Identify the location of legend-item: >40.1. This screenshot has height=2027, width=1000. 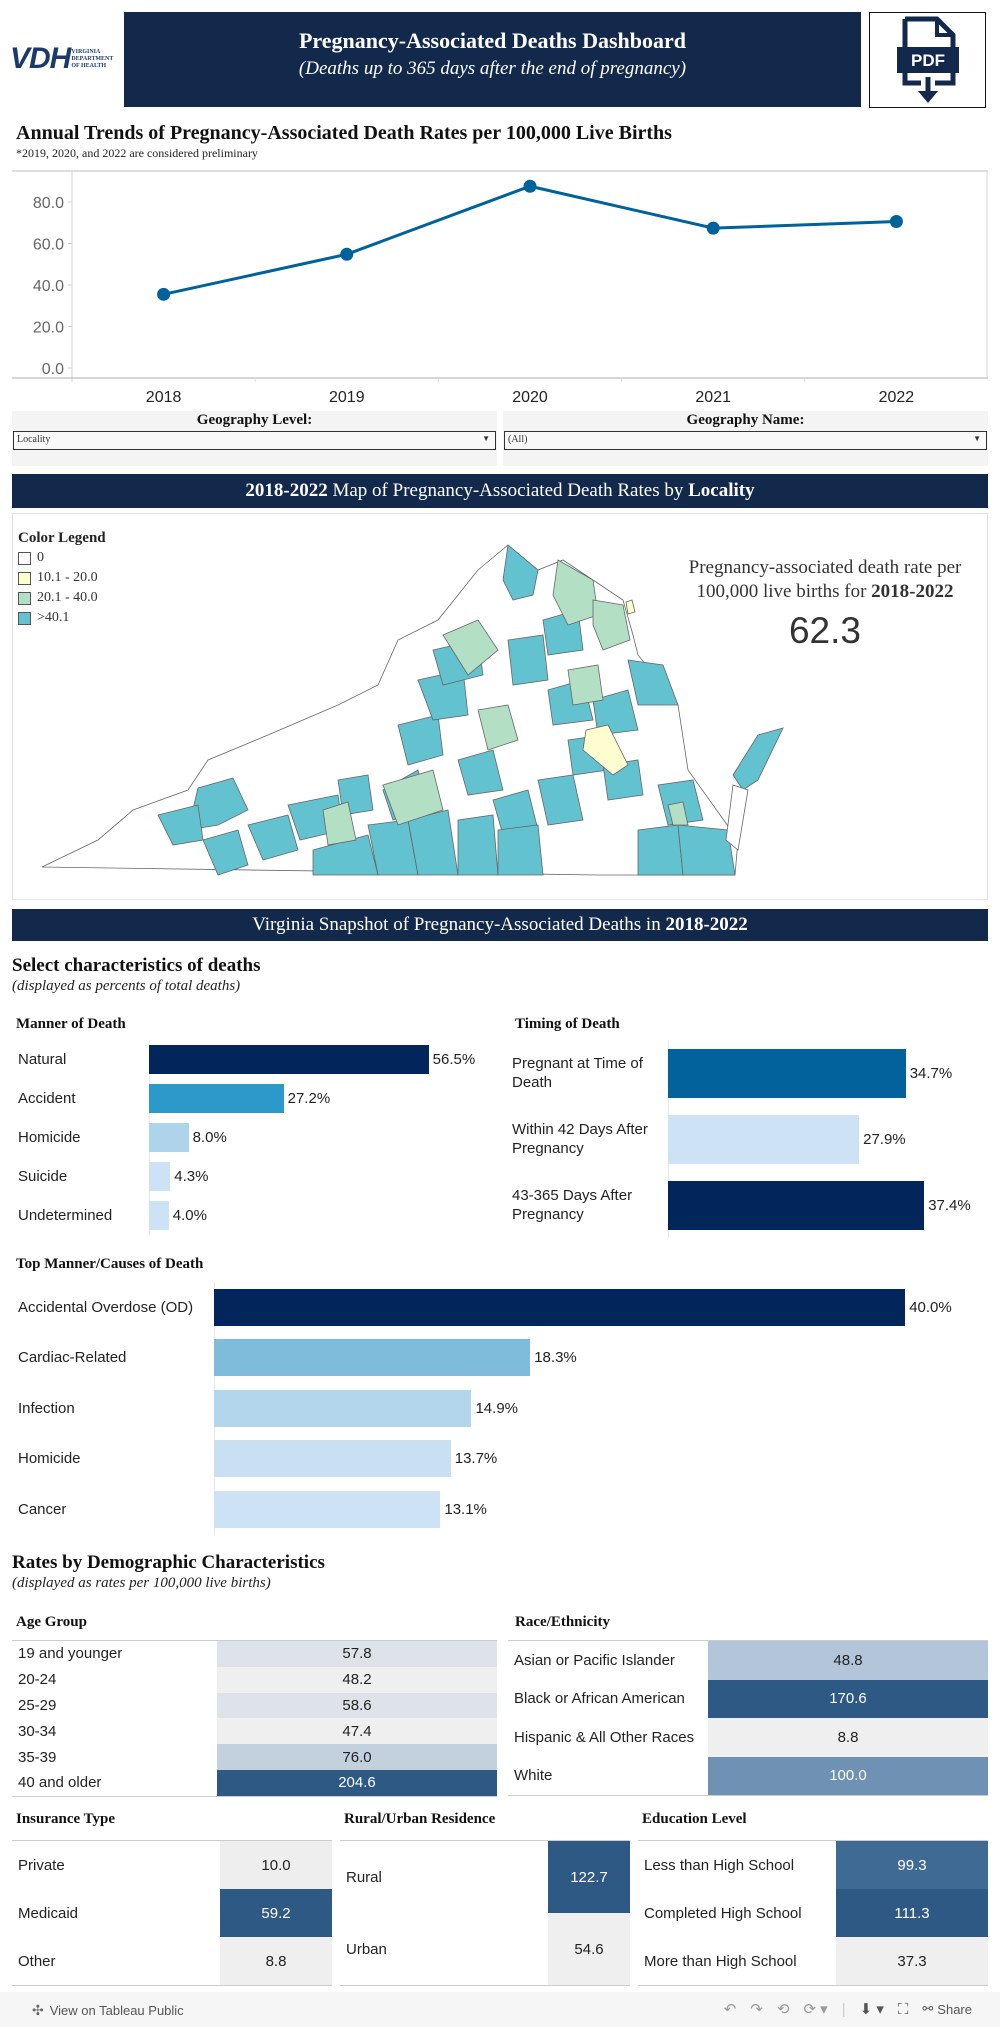
(62, 618).